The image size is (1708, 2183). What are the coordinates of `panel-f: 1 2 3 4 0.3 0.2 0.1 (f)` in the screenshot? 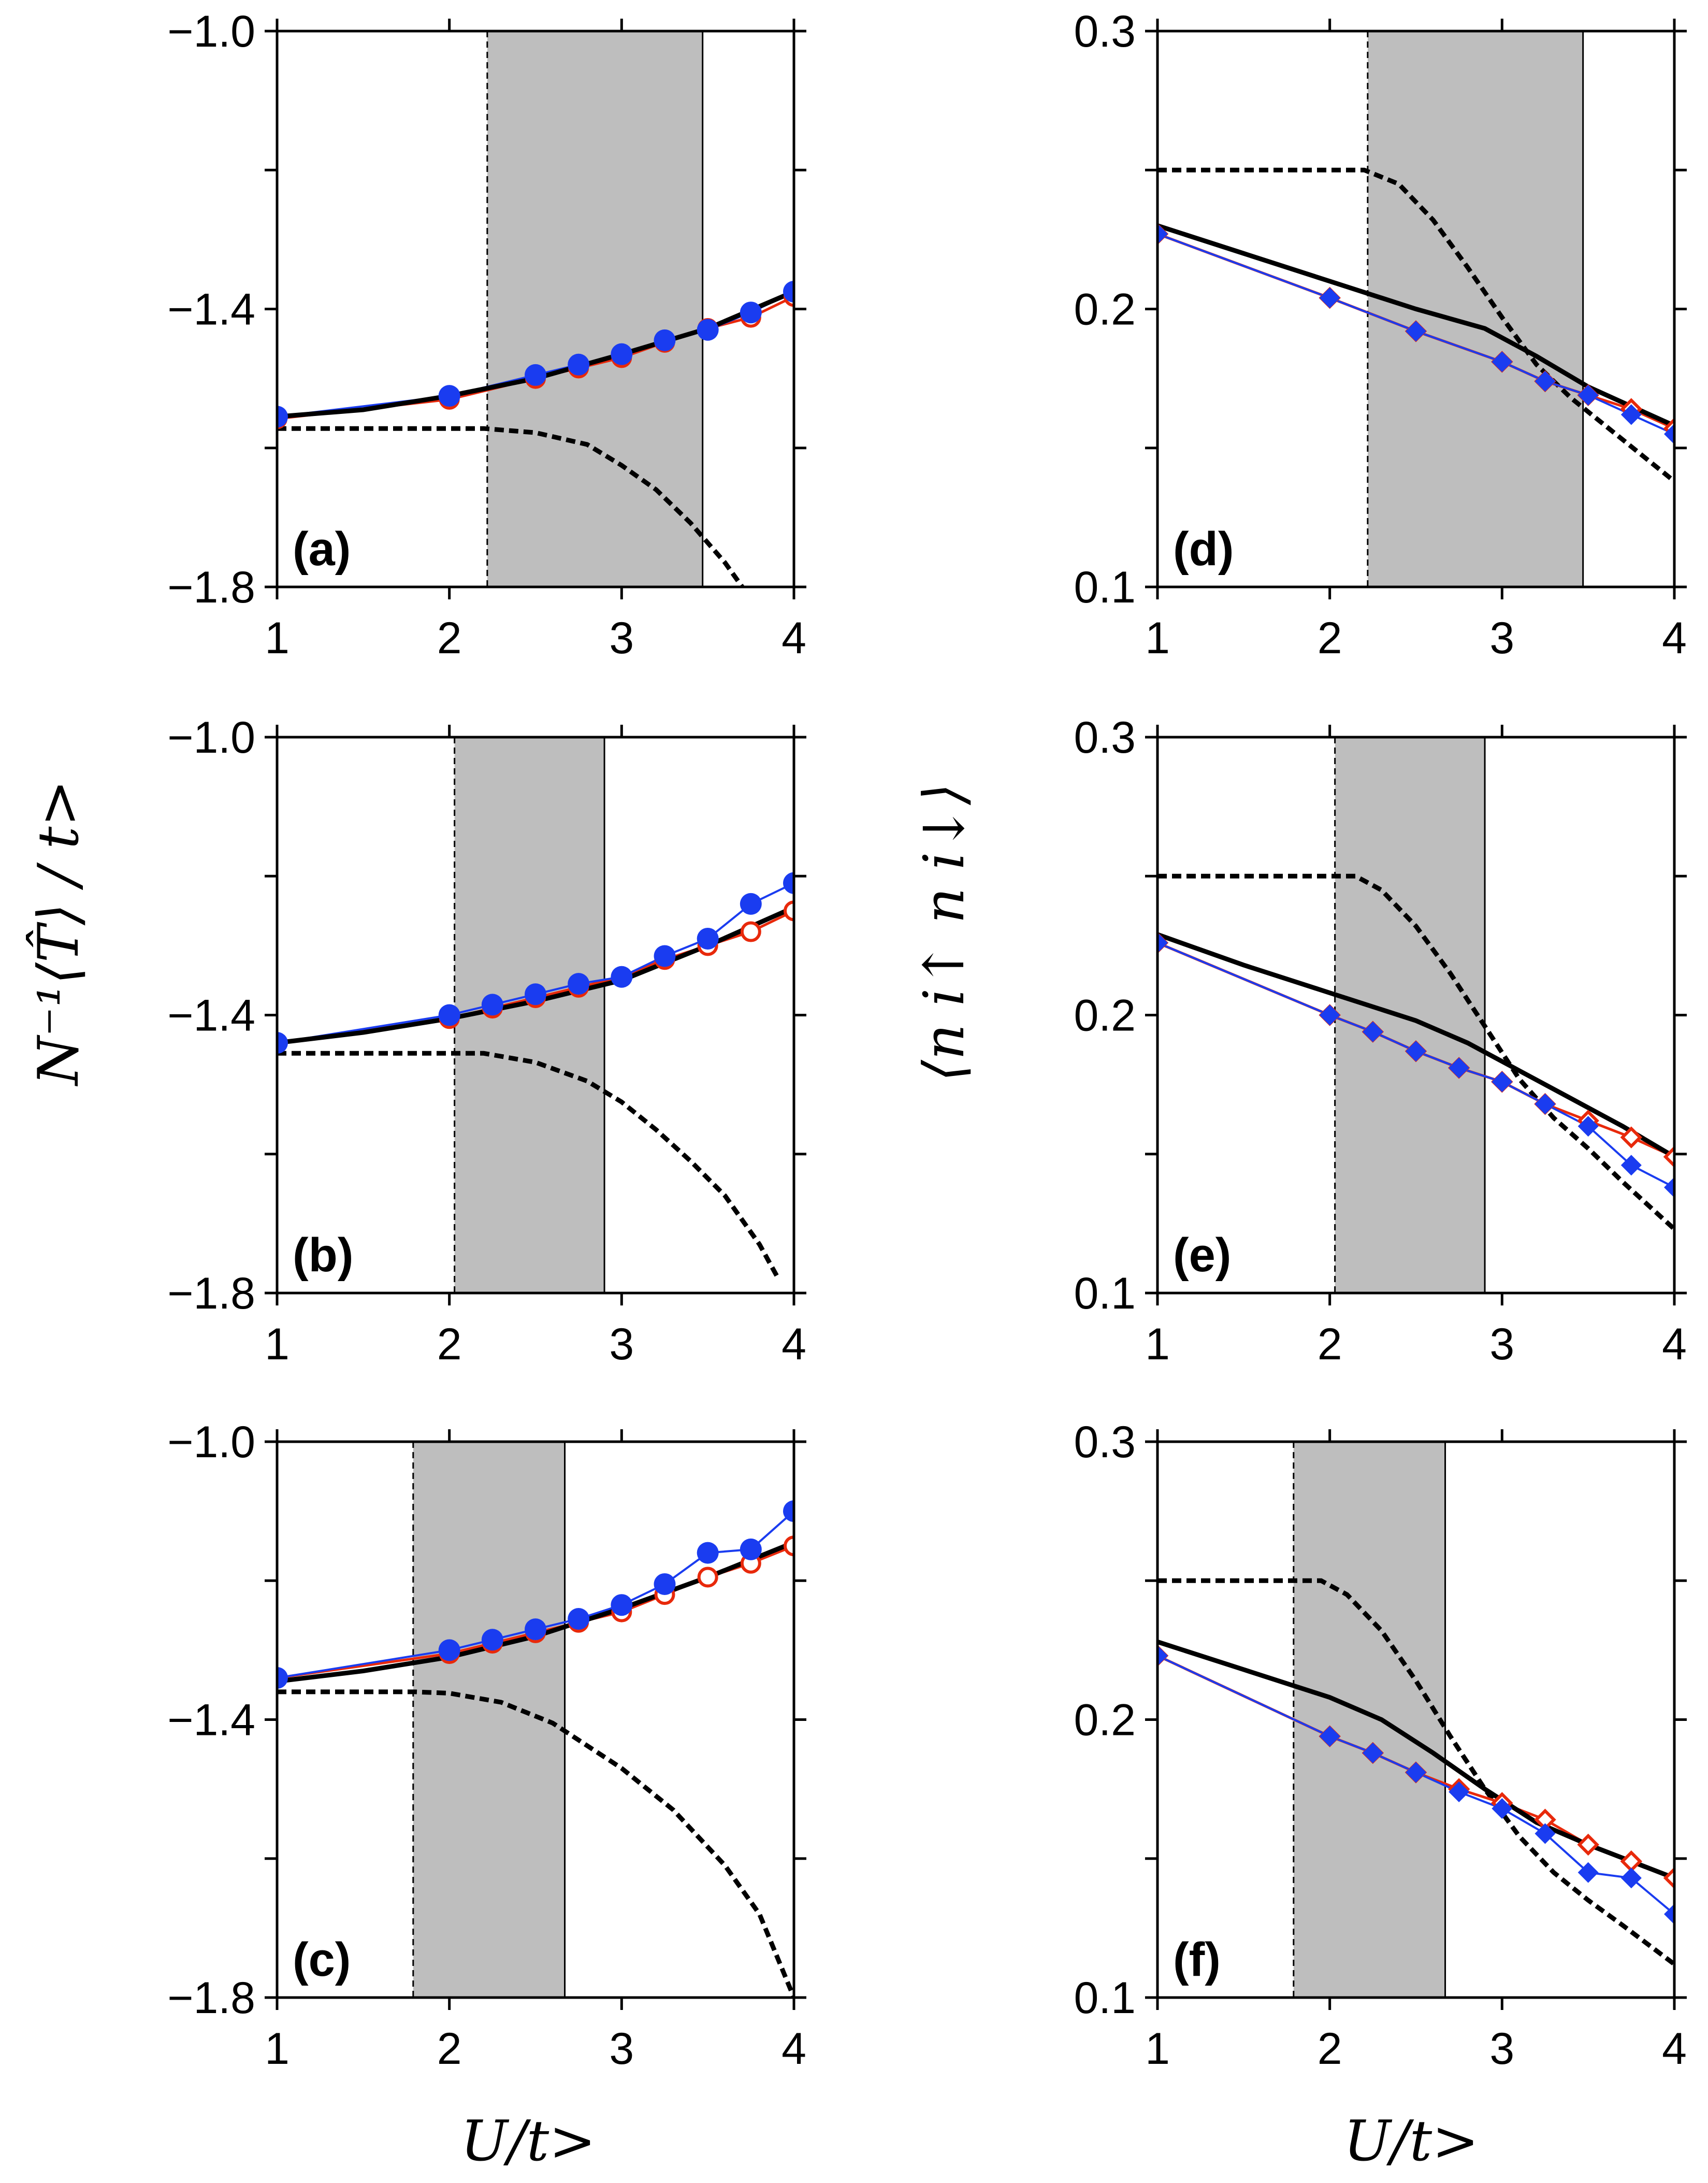 It's located at (1381, 1745).